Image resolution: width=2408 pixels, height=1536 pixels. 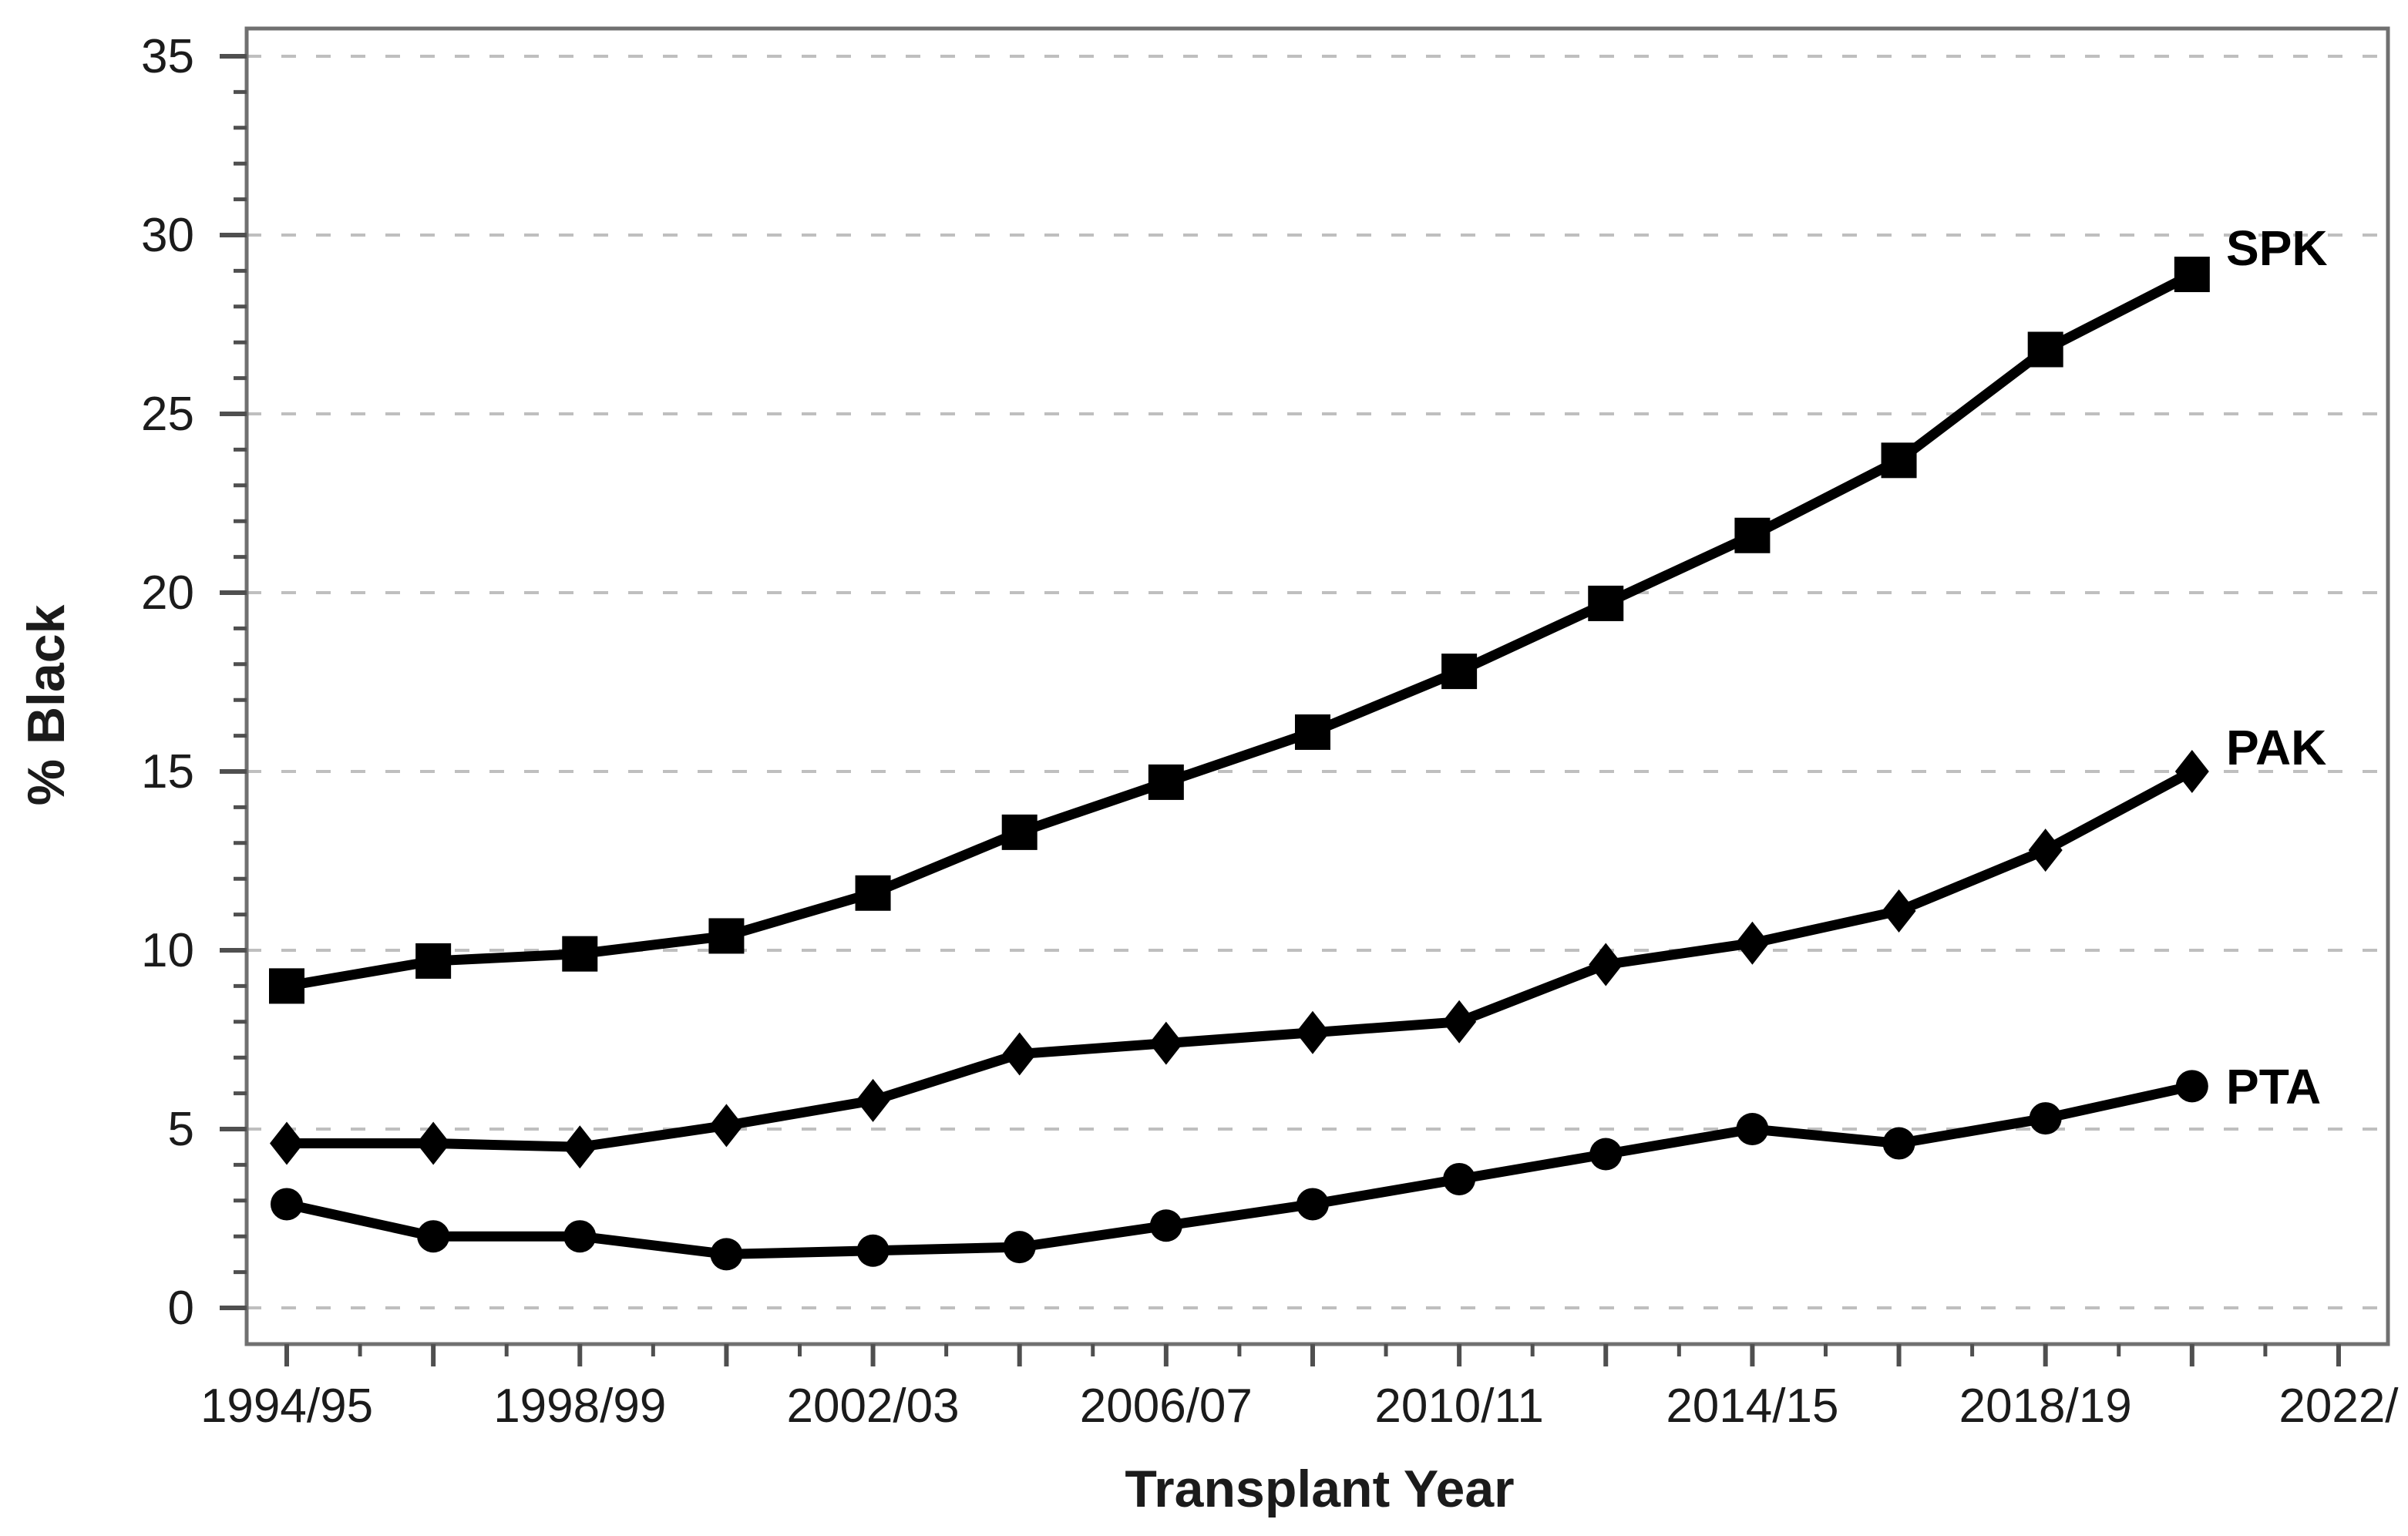 I want to click on y-tick-label: 15, so click(x=167, y=771).